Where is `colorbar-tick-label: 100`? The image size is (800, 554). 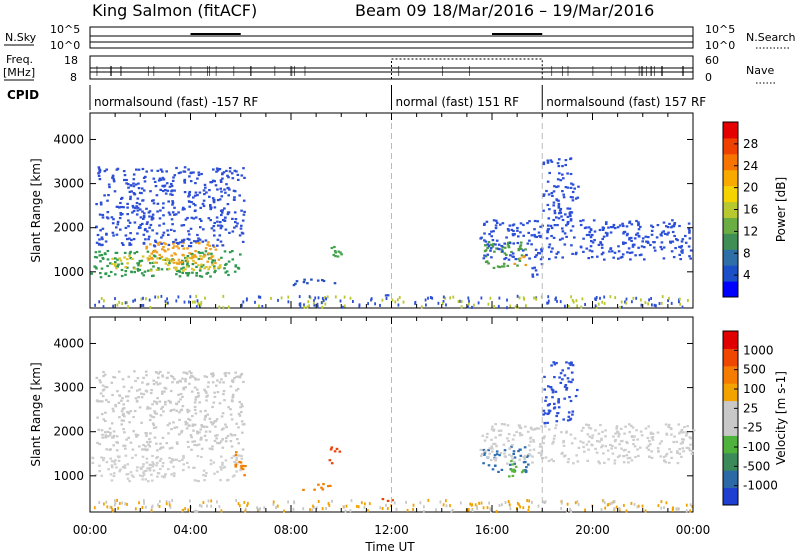 colorbar-tick-label: 100 is located at coordinates (754, 389).